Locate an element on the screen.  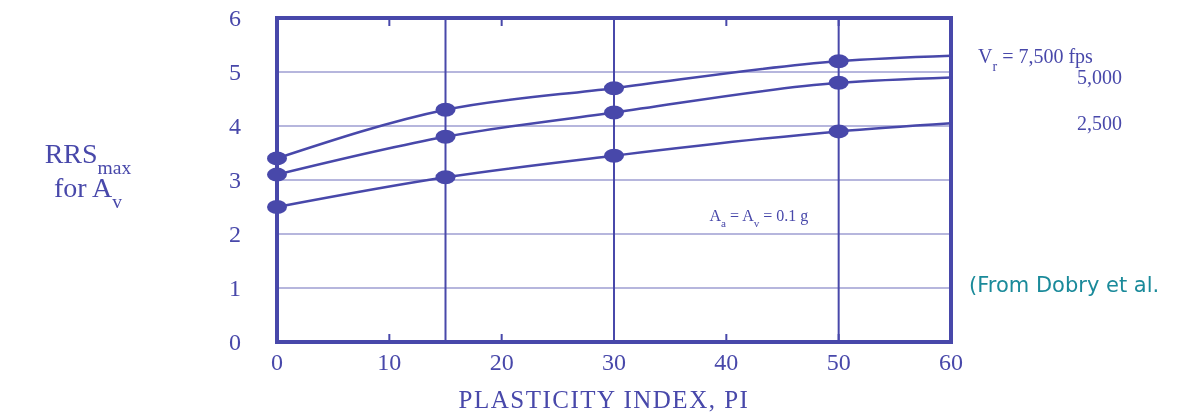
annotation: A$_{a}$ = A$_{v}$ = 0.1 g is located at coordinates (759, 217).